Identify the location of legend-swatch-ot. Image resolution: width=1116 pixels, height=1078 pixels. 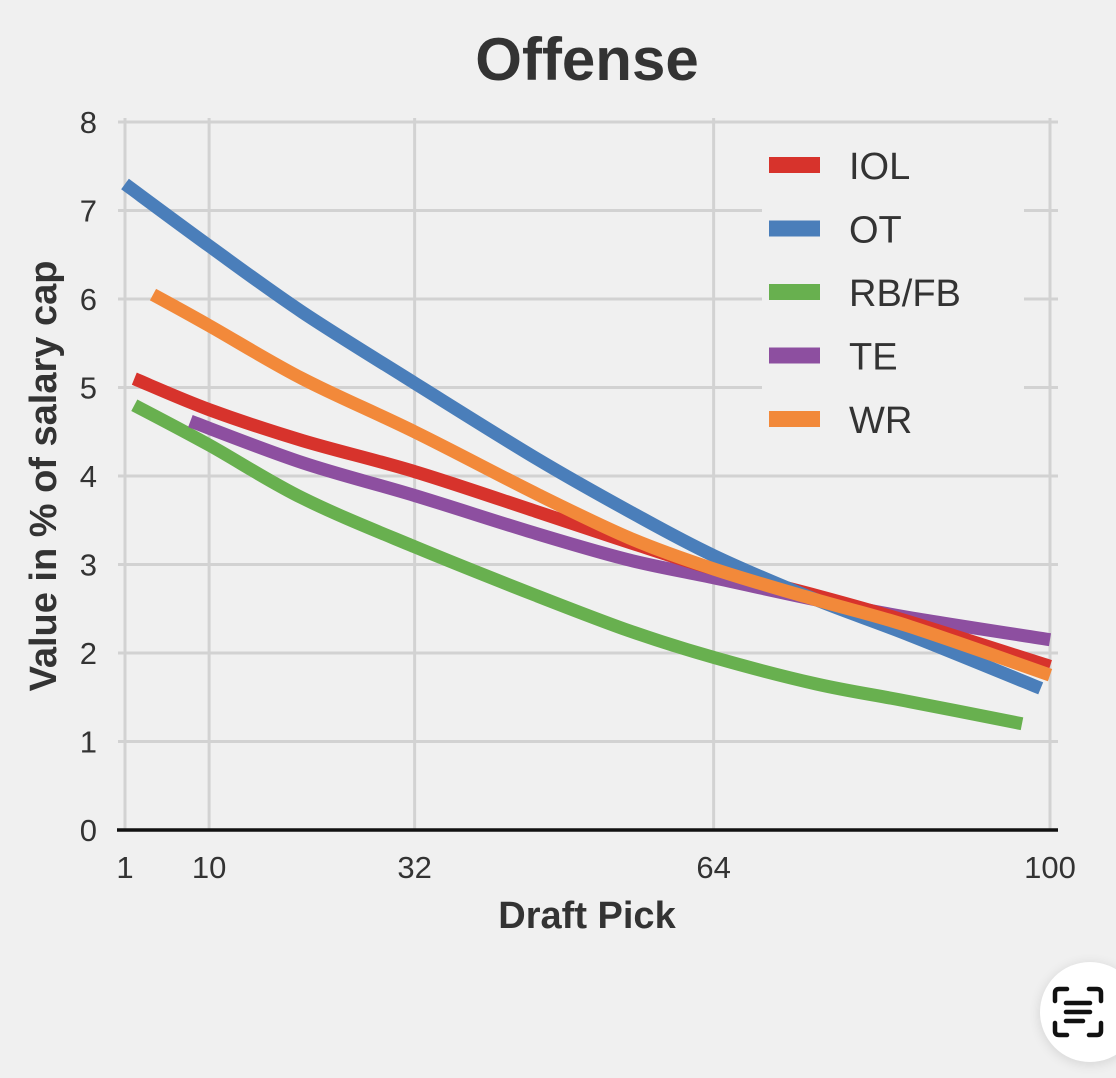
(794, 228).